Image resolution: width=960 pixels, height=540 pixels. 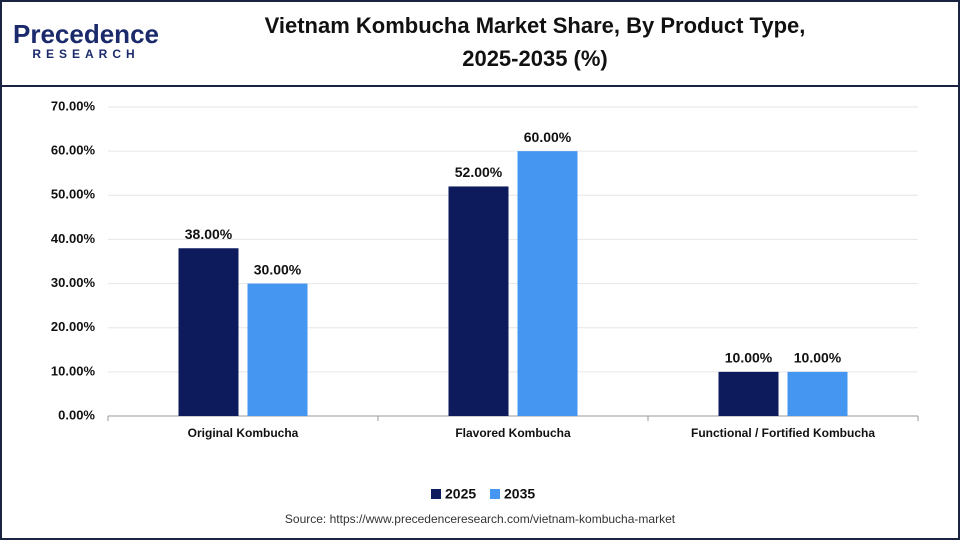 I want to click on y-tick-label: 50.00%, so click(x=73, y=194).